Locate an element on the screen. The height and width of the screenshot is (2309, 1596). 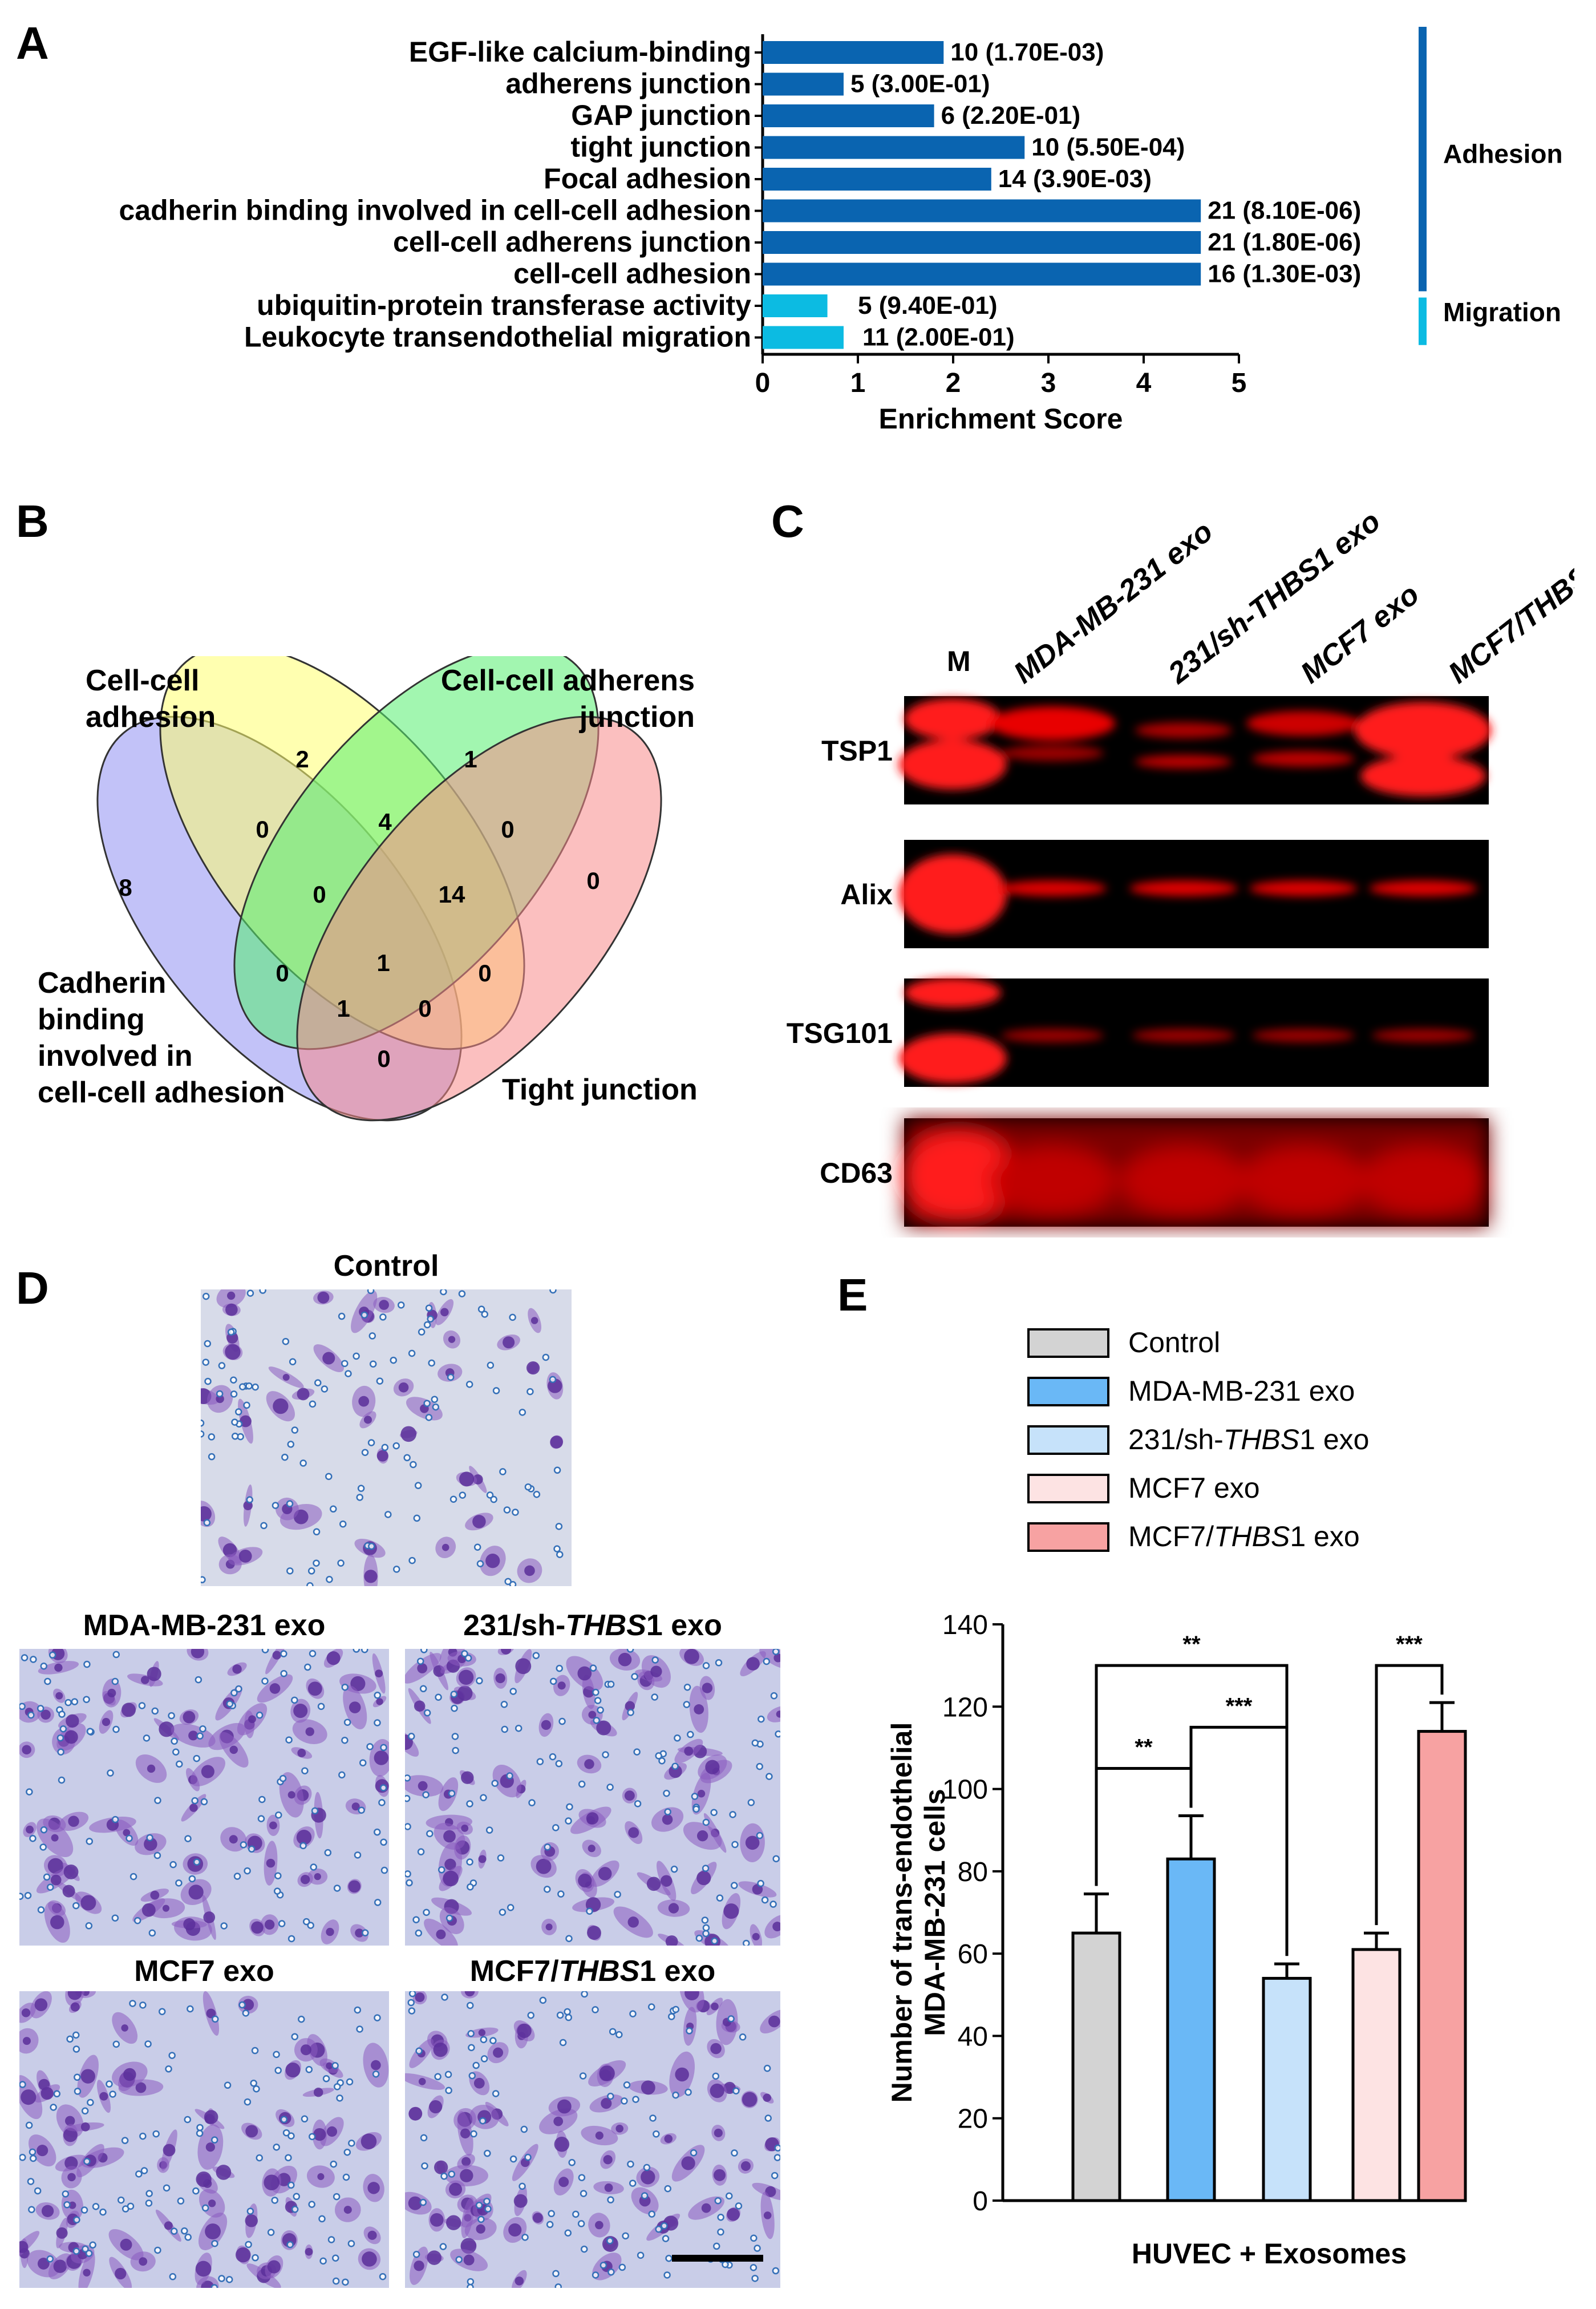
panel-letter-c: C is located at coordinates (788, 521).